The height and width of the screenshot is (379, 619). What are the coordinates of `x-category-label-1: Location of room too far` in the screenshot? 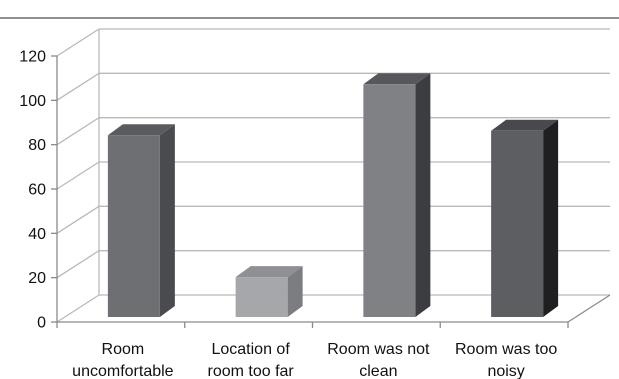 It's located at (250, 360).